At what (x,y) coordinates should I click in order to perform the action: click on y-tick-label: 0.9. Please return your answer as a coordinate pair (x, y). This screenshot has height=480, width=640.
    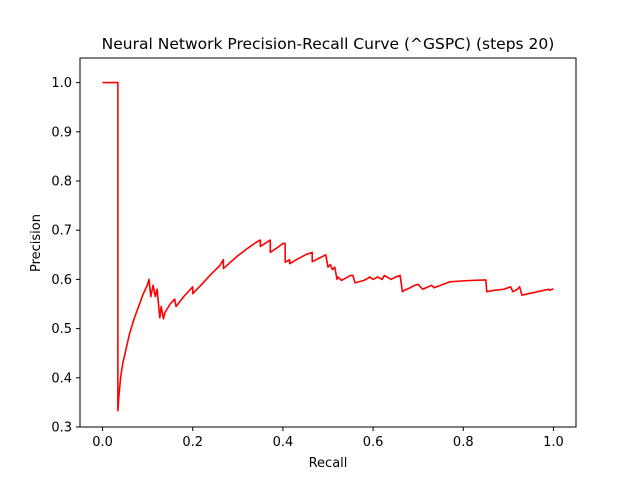
    Looking at the image, I should click on (61, 132).